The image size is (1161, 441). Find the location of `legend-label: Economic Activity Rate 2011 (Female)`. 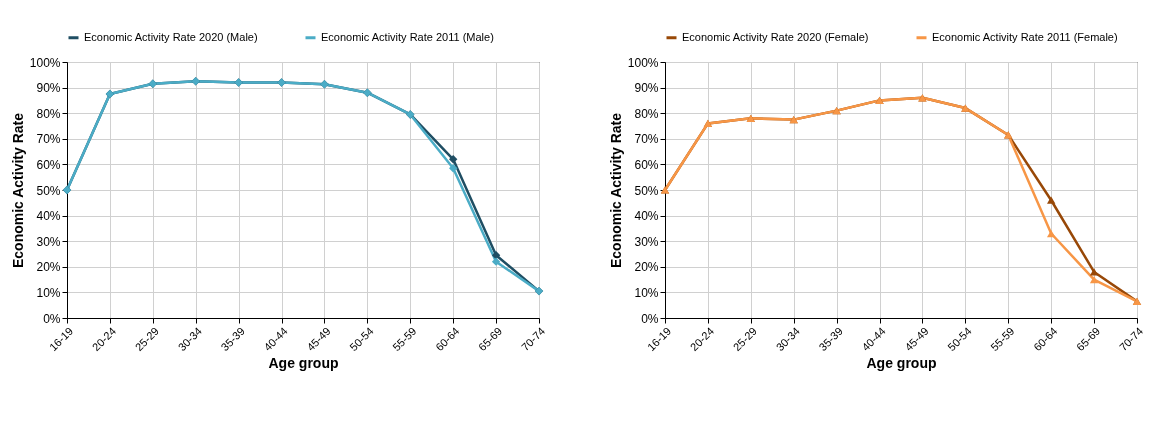

legend-label: Economic Activity Rate 2011 (Female) is located at coordinates (1025, 36).